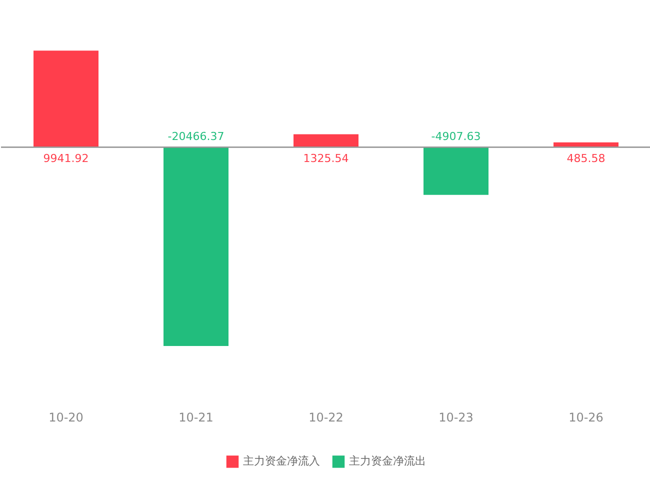  I want to click on data-label: 9941.92, so click(66, 159).